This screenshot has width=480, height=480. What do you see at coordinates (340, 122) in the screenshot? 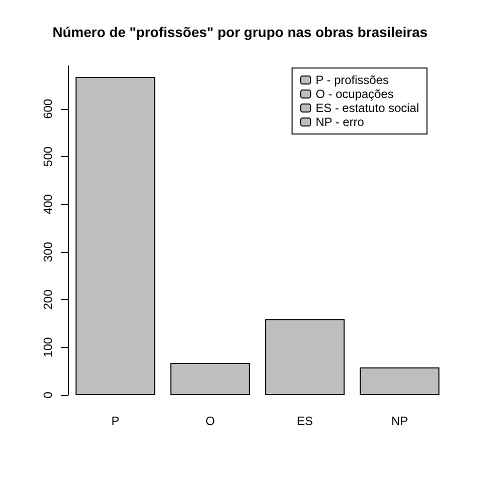
I see `legend-label: NP - erro` at bounding box center [340, 122].